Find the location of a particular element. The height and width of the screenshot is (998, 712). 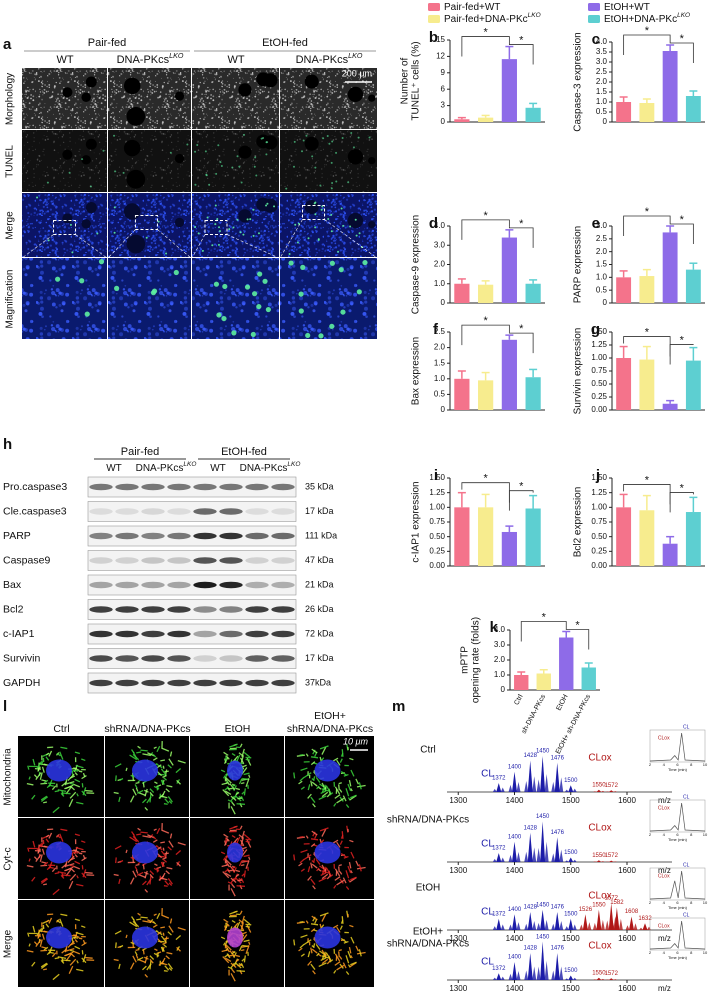

inset-tick-label: 4 is located at coordinates (664, 764).